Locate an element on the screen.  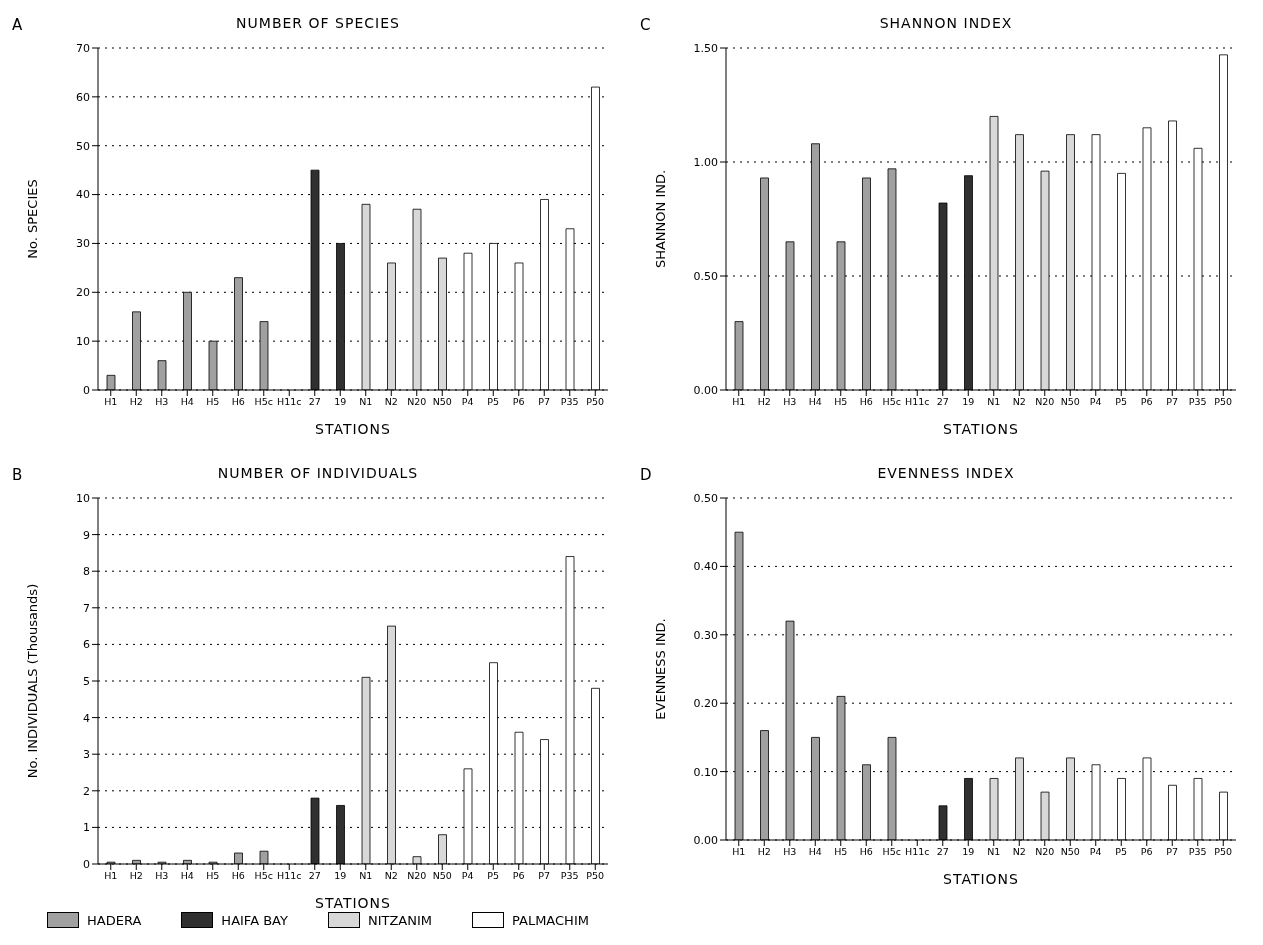
y-tick-label: 0.30 is located at coordinates (705, 635).